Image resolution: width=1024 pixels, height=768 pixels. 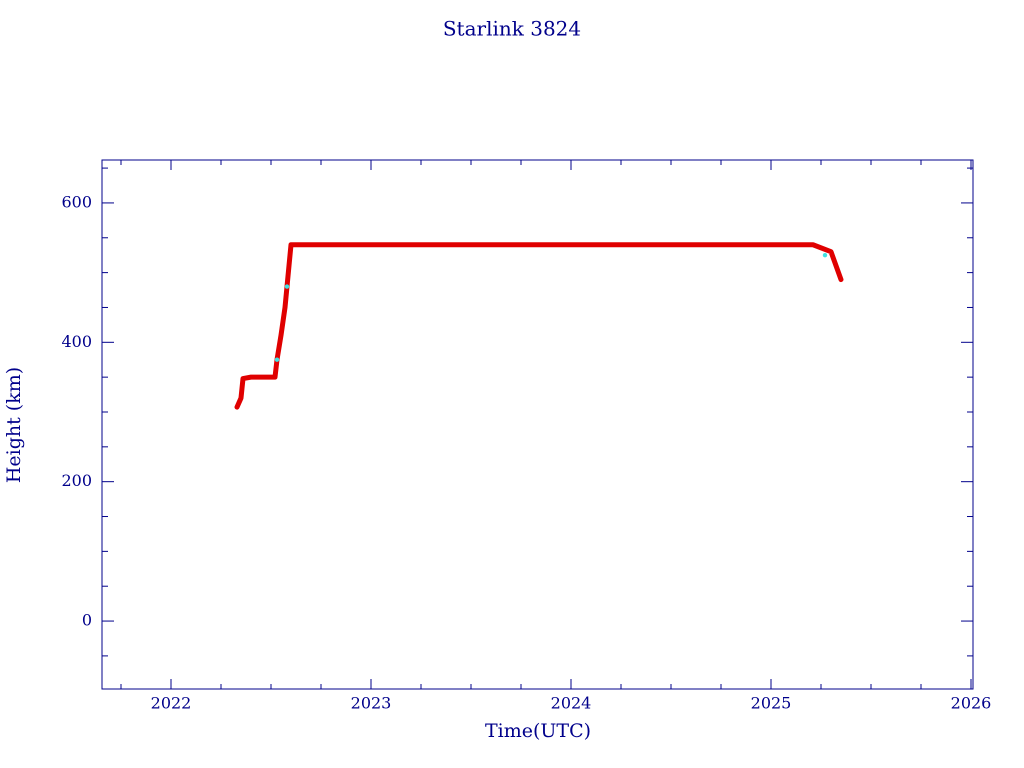 What do you see at coordinates (14, 425) in the screenshot?
I see `y-axis-label: Height (km)` at bounding box center [14, 425].